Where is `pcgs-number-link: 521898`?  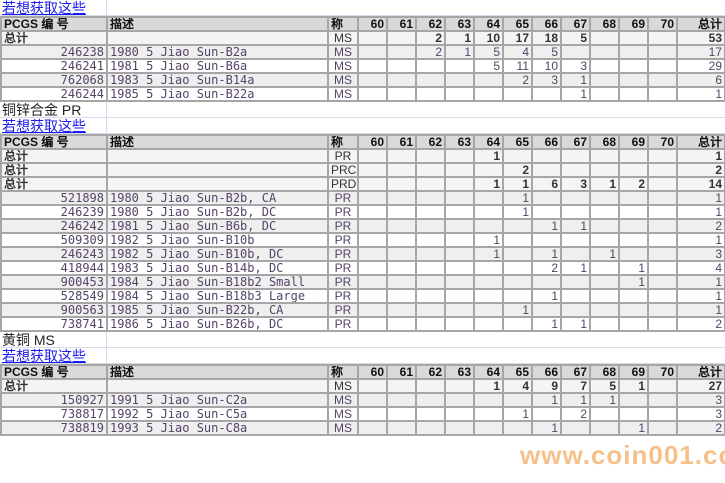
pcgs-number-link: 521898 is located at coordinates (54, 198).